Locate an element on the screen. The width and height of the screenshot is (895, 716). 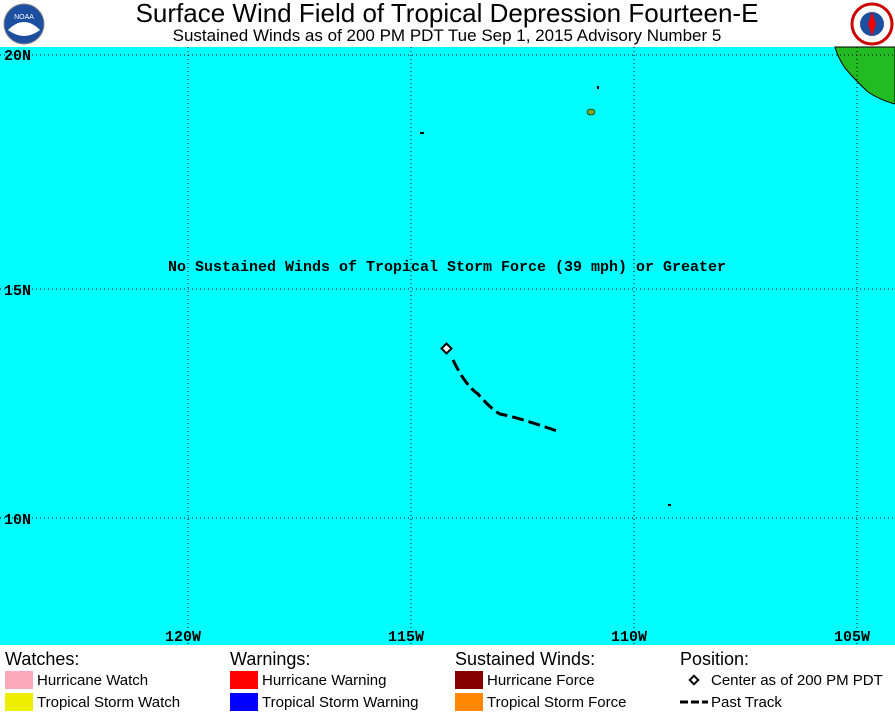
lon-label: 115W is located at coordinates (406, 637).